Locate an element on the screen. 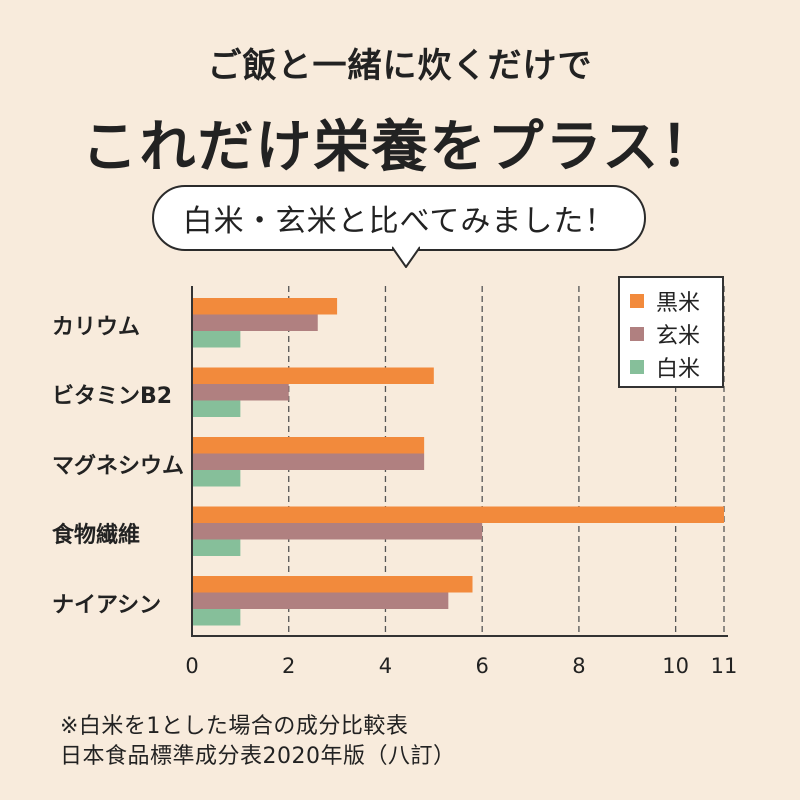  subtitle: ご飯と一緒に炊くだけで is located at coordinates (400, 66).